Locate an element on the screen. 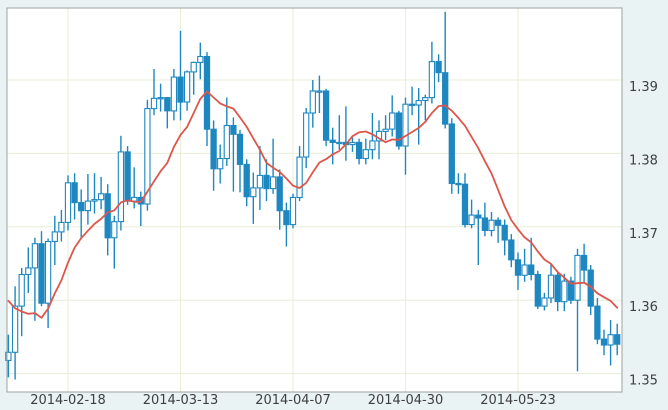 Image resolution: width=668 pixels, height=410 pixels. y-axis-label: 1.37 is located at coordinates (643, 234).